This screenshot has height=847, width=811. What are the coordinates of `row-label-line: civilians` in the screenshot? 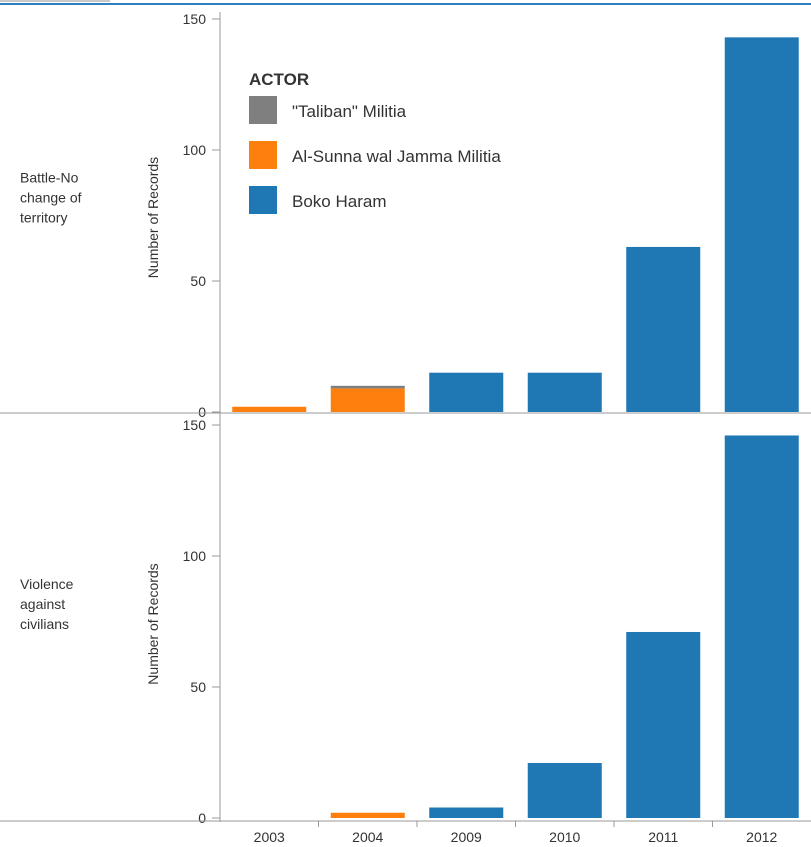 It's located at (44, 624).